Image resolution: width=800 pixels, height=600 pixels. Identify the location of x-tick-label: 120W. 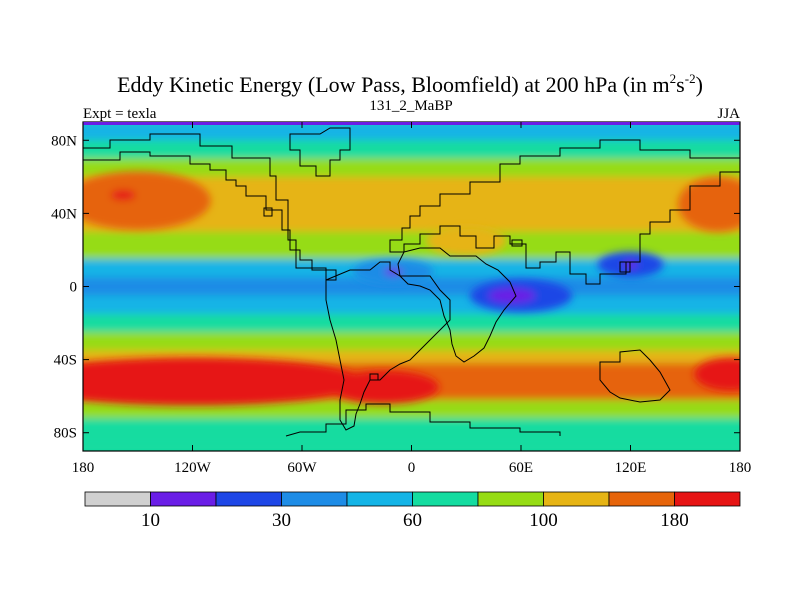
(193, 468).